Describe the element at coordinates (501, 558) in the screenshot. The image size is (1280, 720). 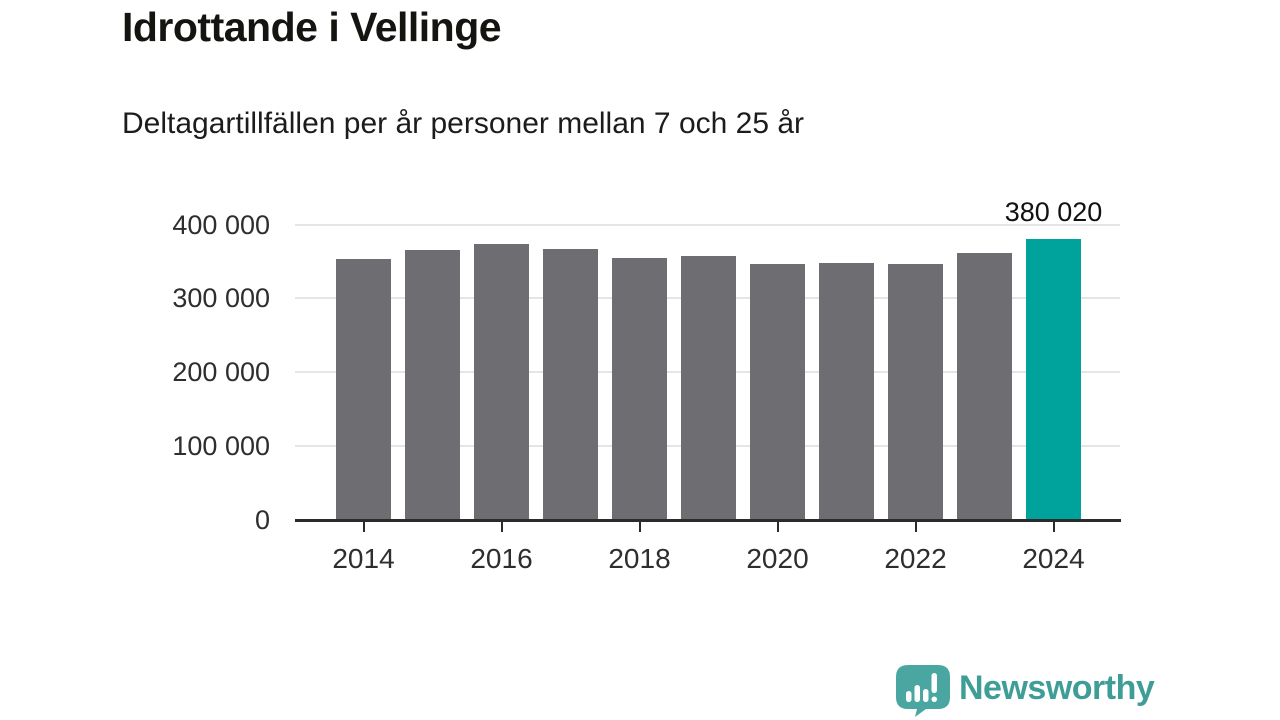
I see `x-axis-tick-label: 2016` at that location.